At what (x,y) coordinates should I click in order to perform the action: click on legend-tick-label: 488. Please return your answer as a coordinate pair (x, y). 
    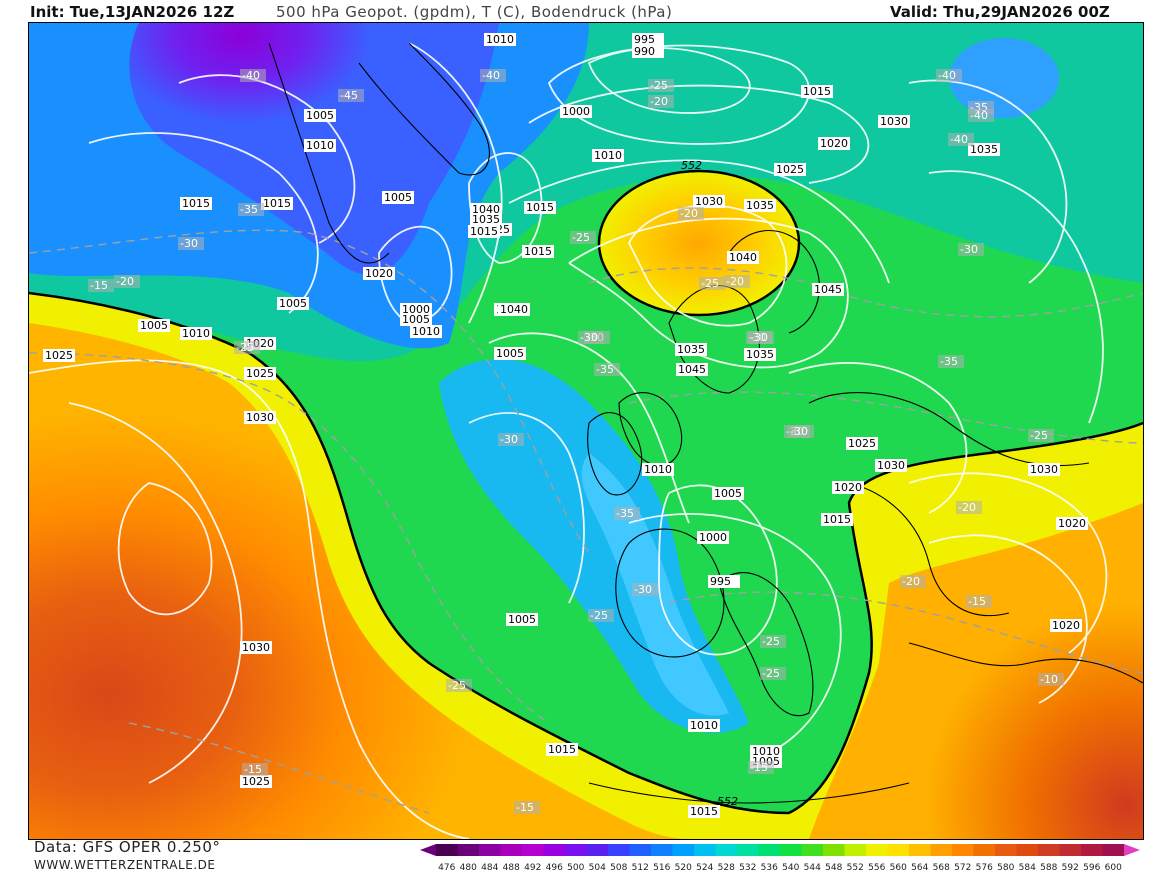
    Looking at the image, I should click on (511, 868).